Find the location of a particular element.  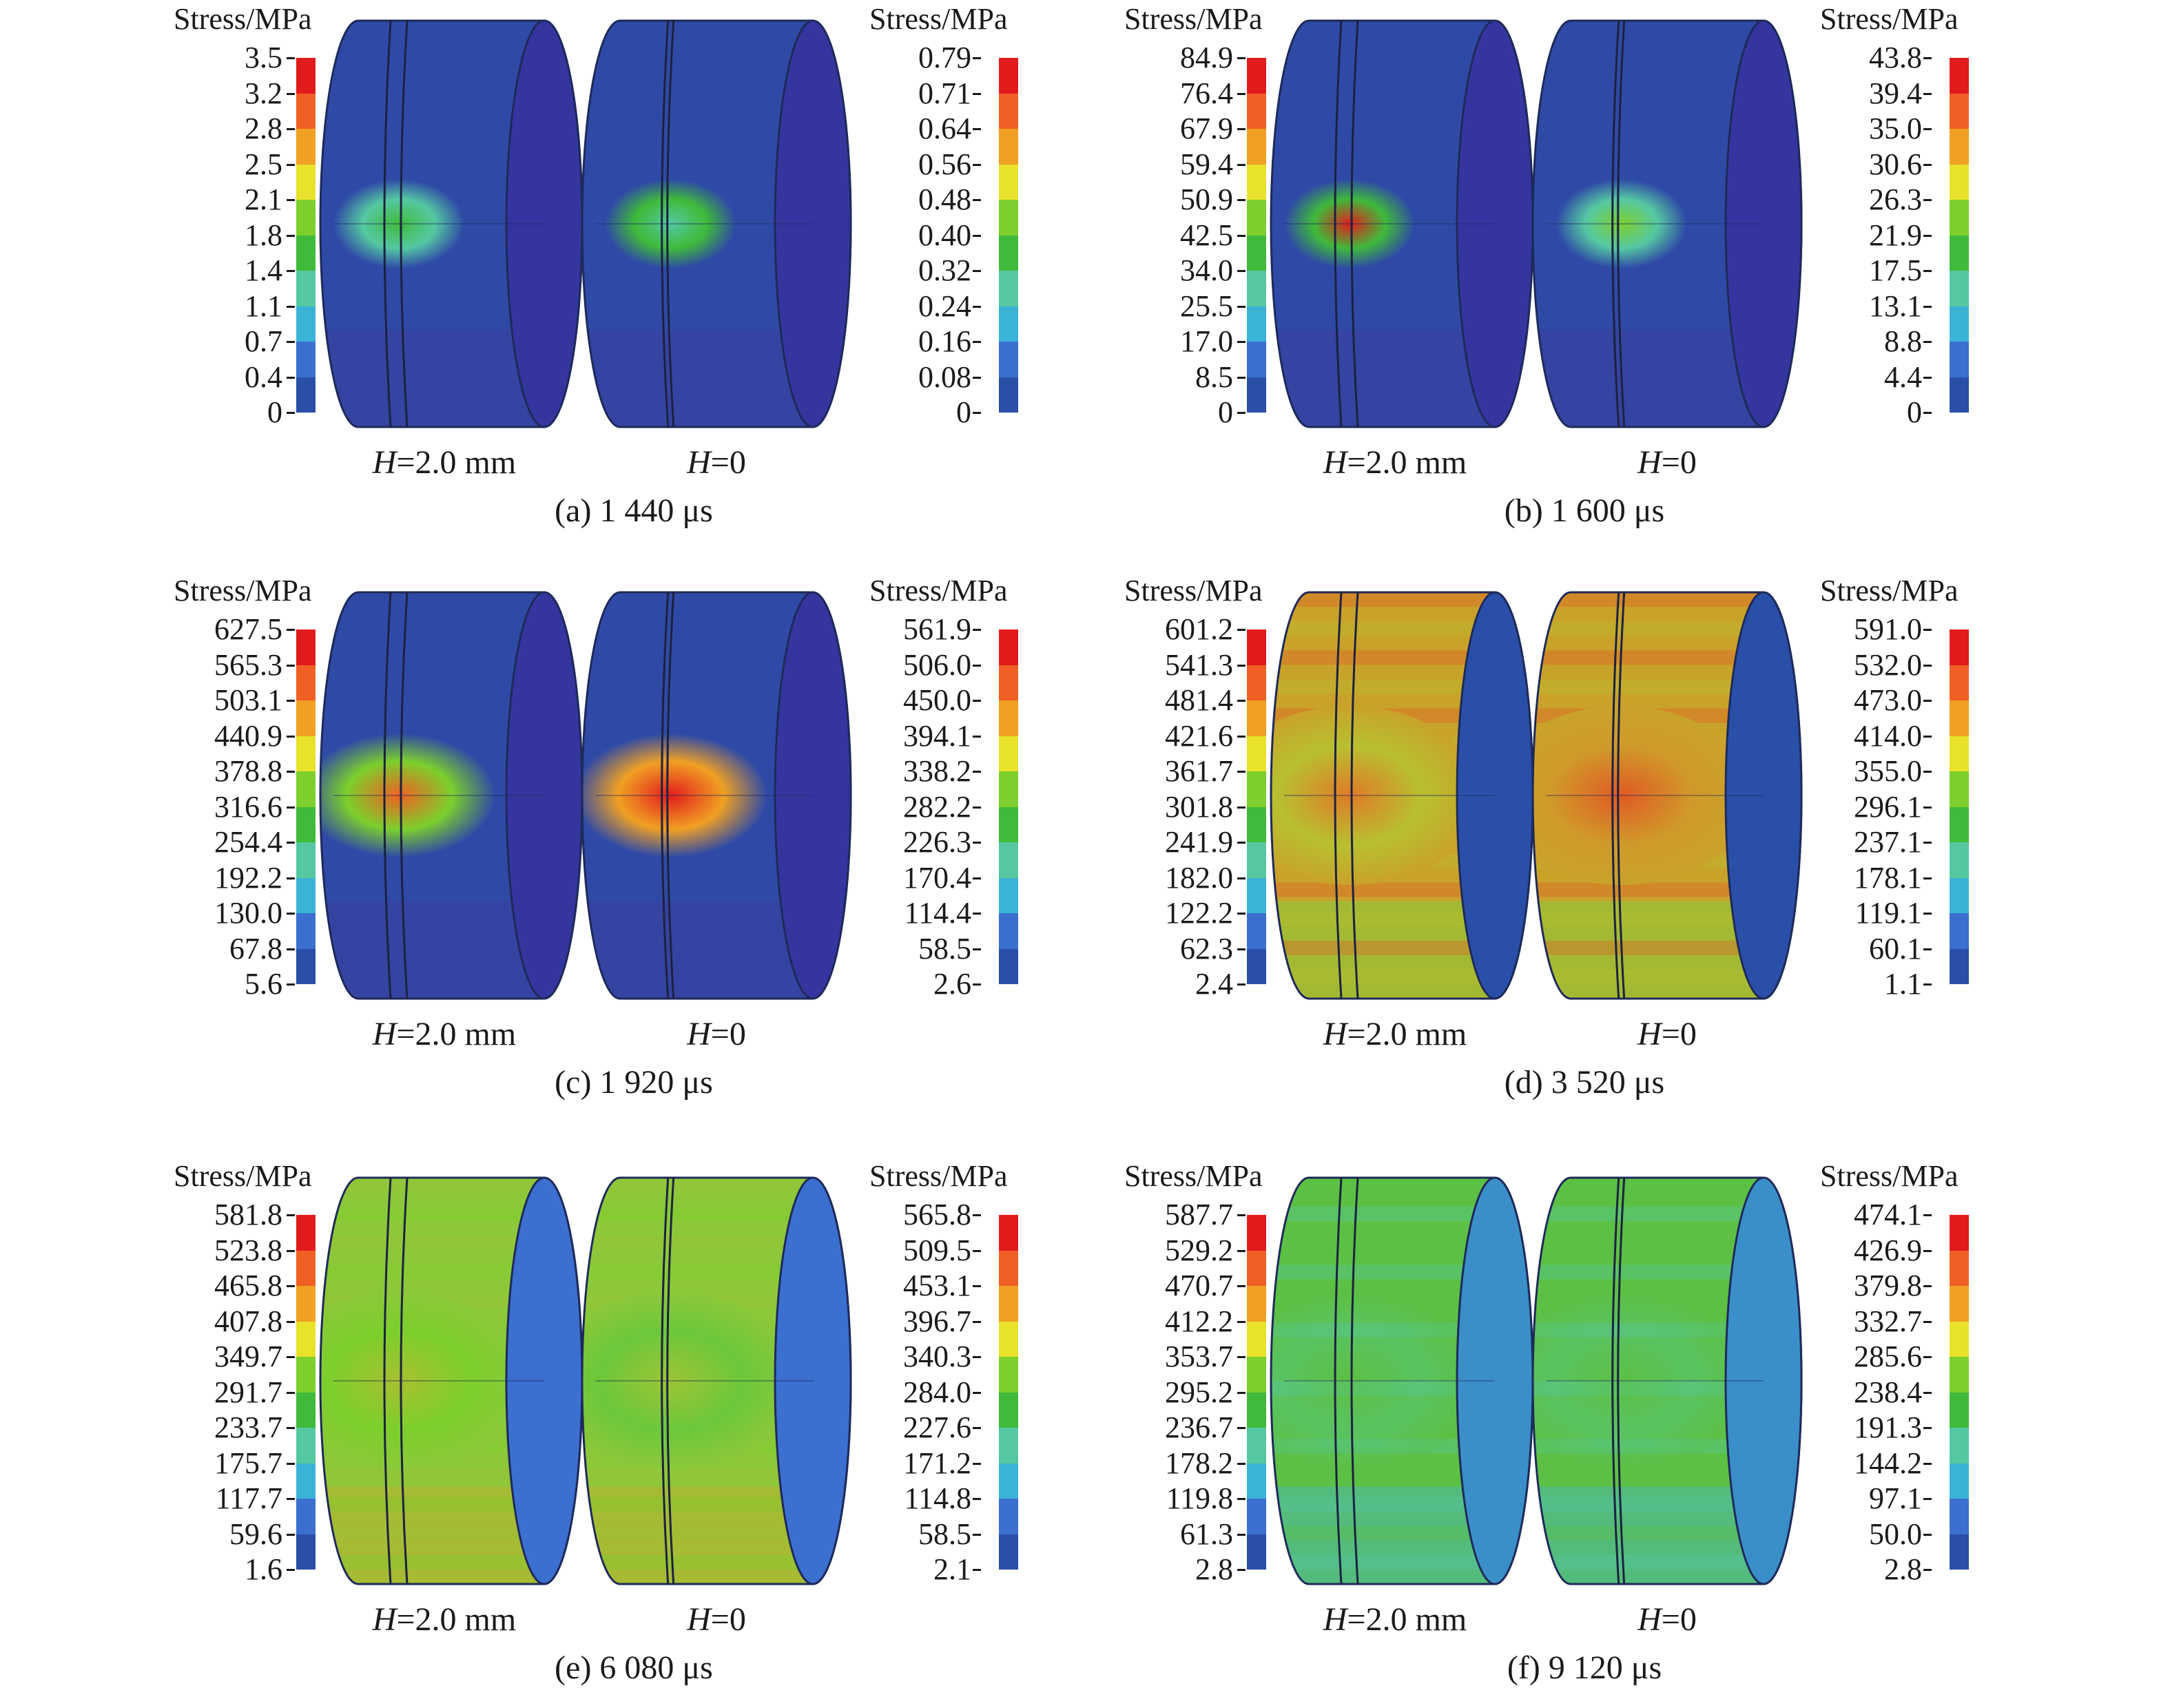

left-tick-label: 2.4 is located at coordinates (1214, 984).